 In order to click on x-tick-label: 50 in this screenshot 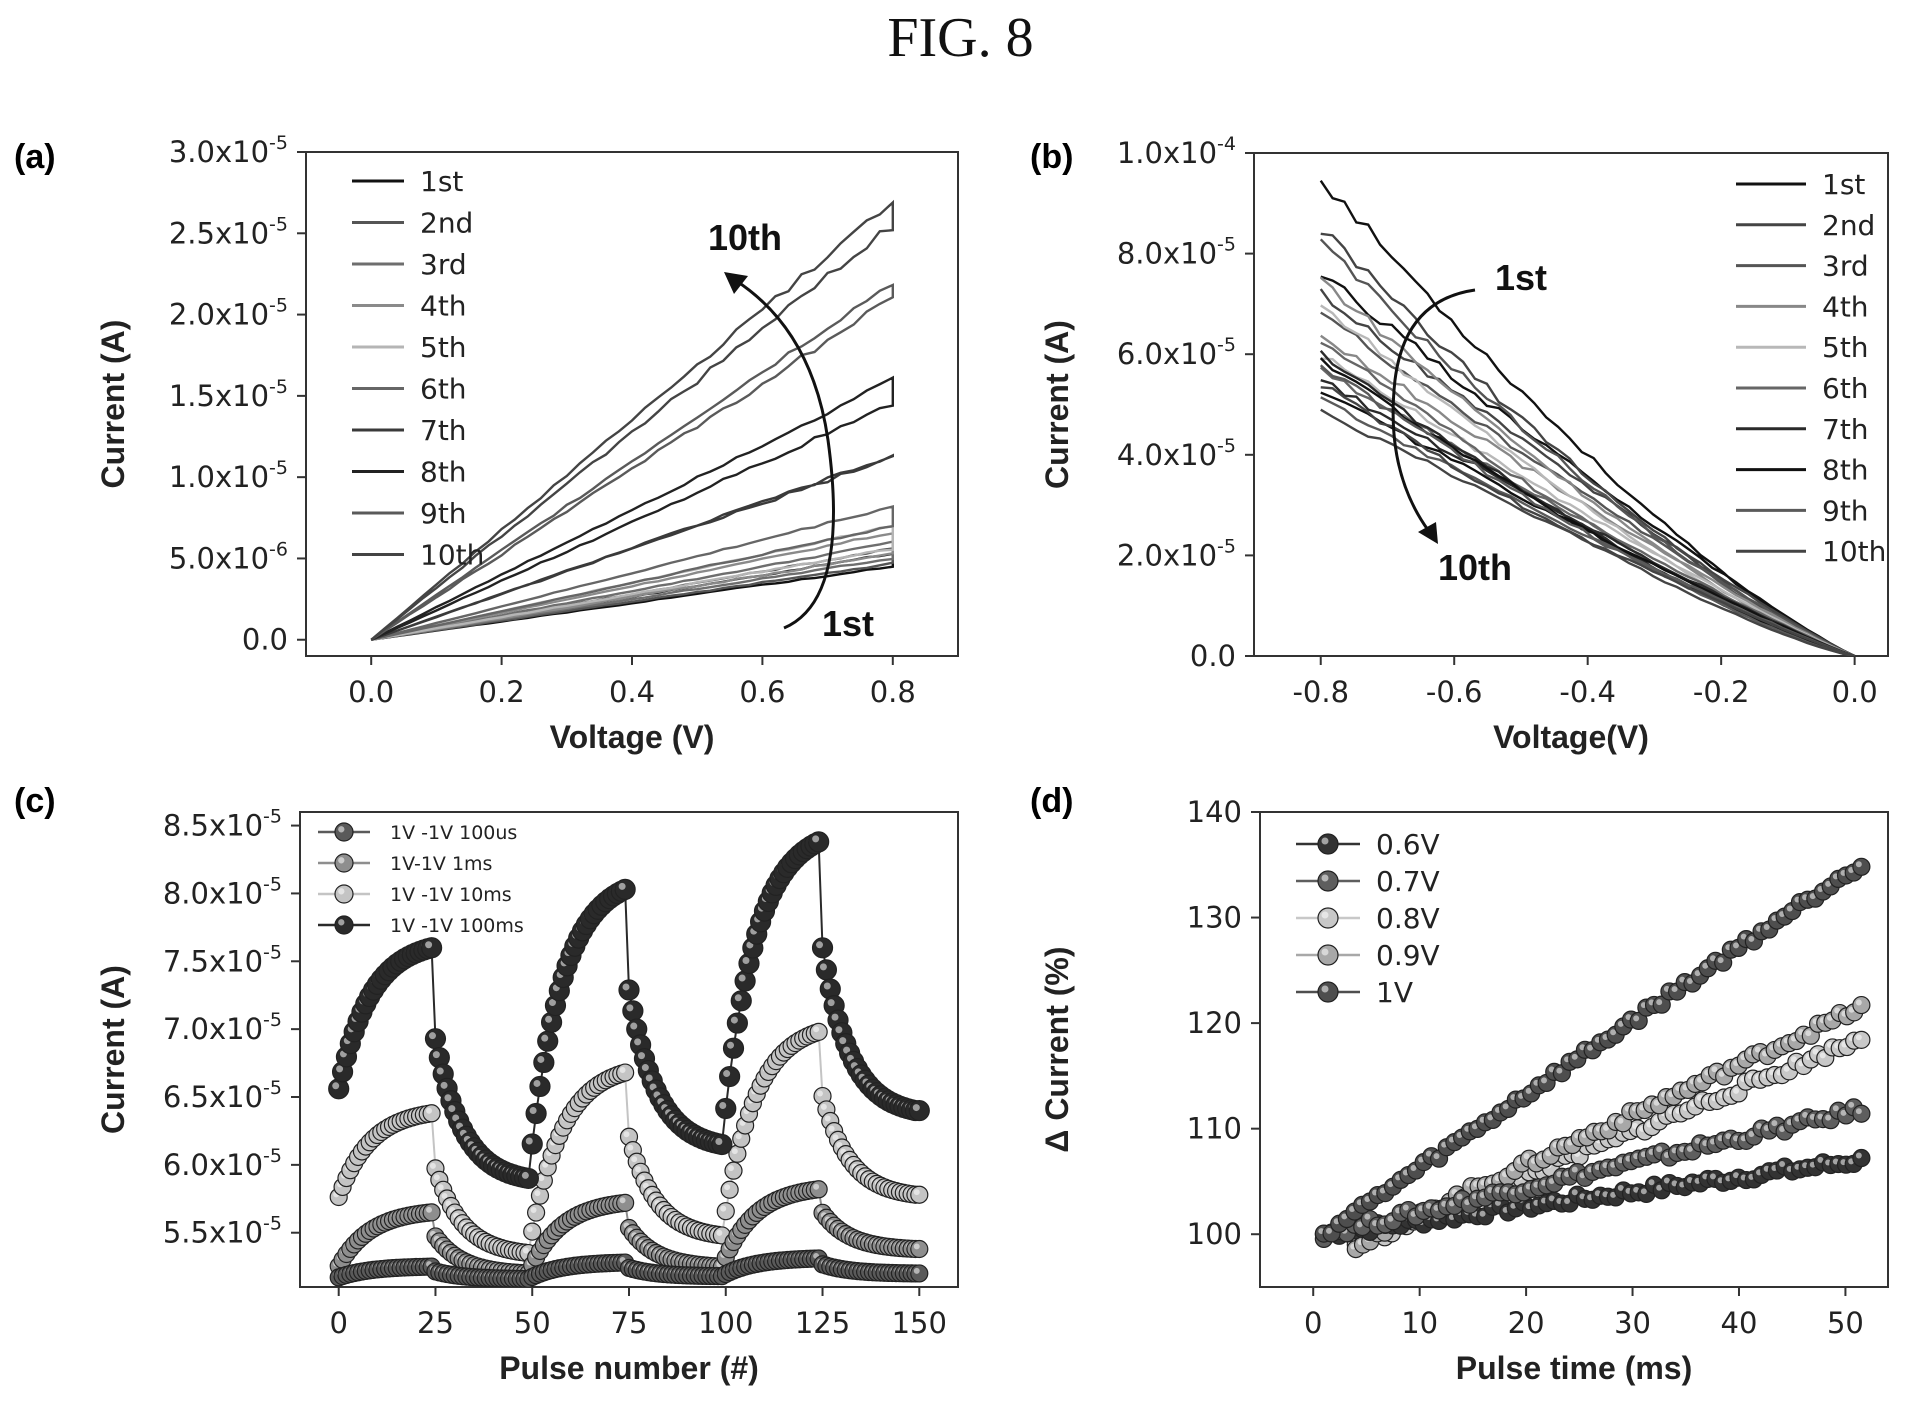, I will do `click(532, 1323)`.